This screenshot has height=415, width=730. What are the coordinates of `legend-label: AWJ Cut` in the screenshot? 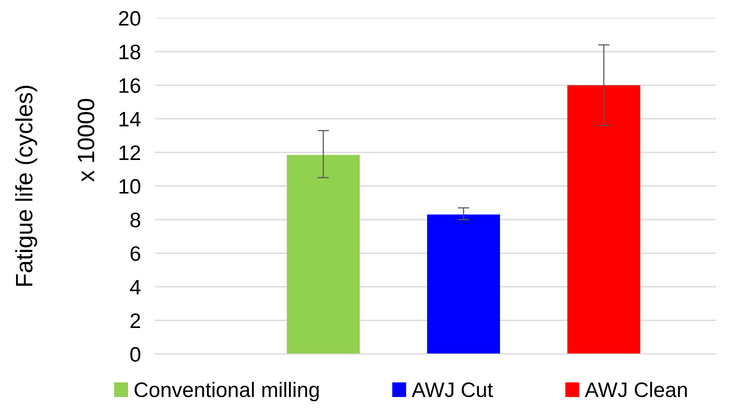 It's located at (452, 390).